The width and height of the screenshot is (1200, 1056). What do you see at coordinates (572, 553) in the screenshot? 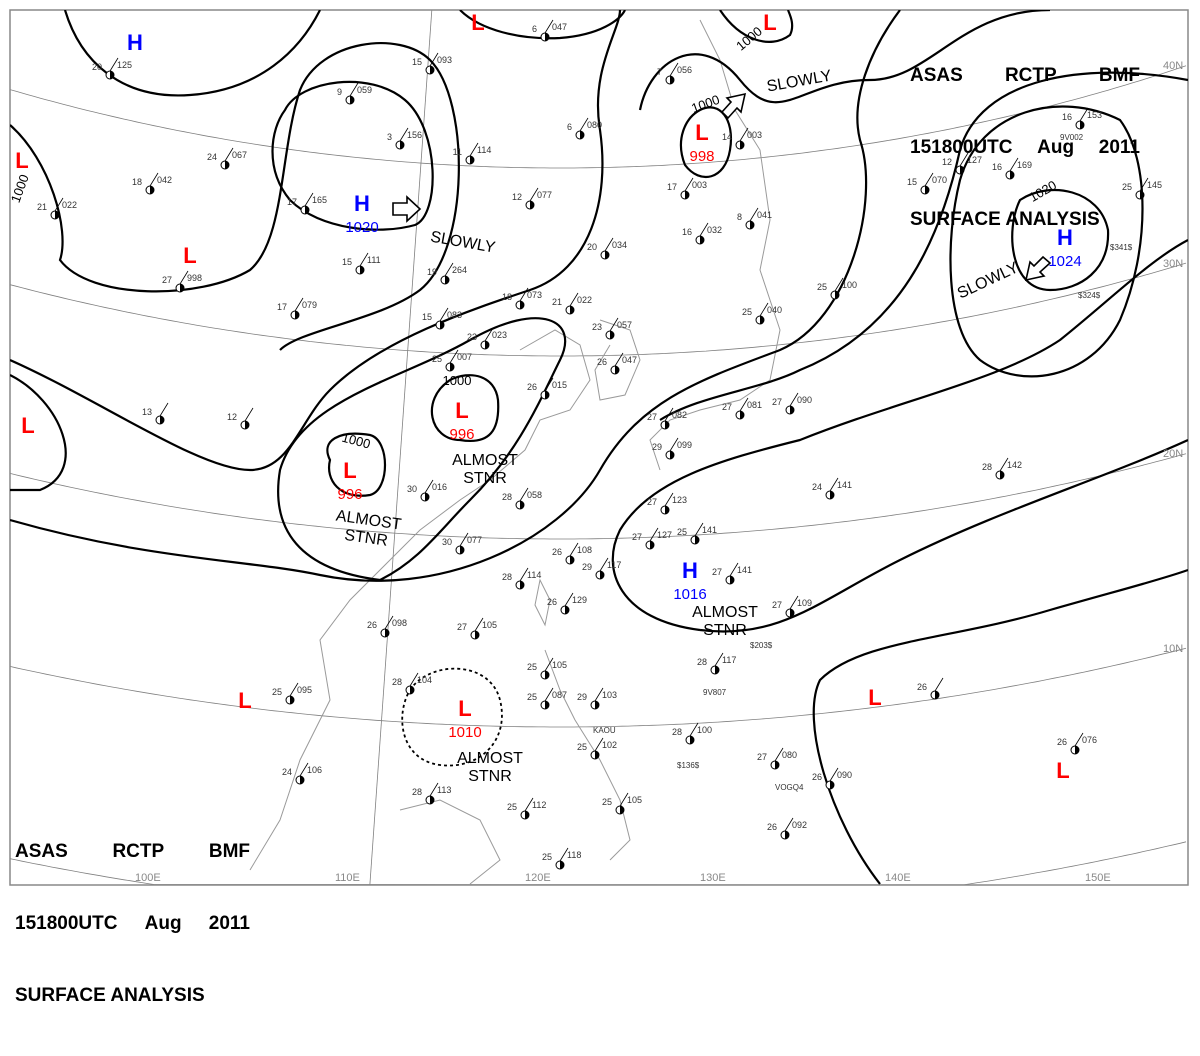
I see `station-plot: 26 108` at bounding box center [572, 553].